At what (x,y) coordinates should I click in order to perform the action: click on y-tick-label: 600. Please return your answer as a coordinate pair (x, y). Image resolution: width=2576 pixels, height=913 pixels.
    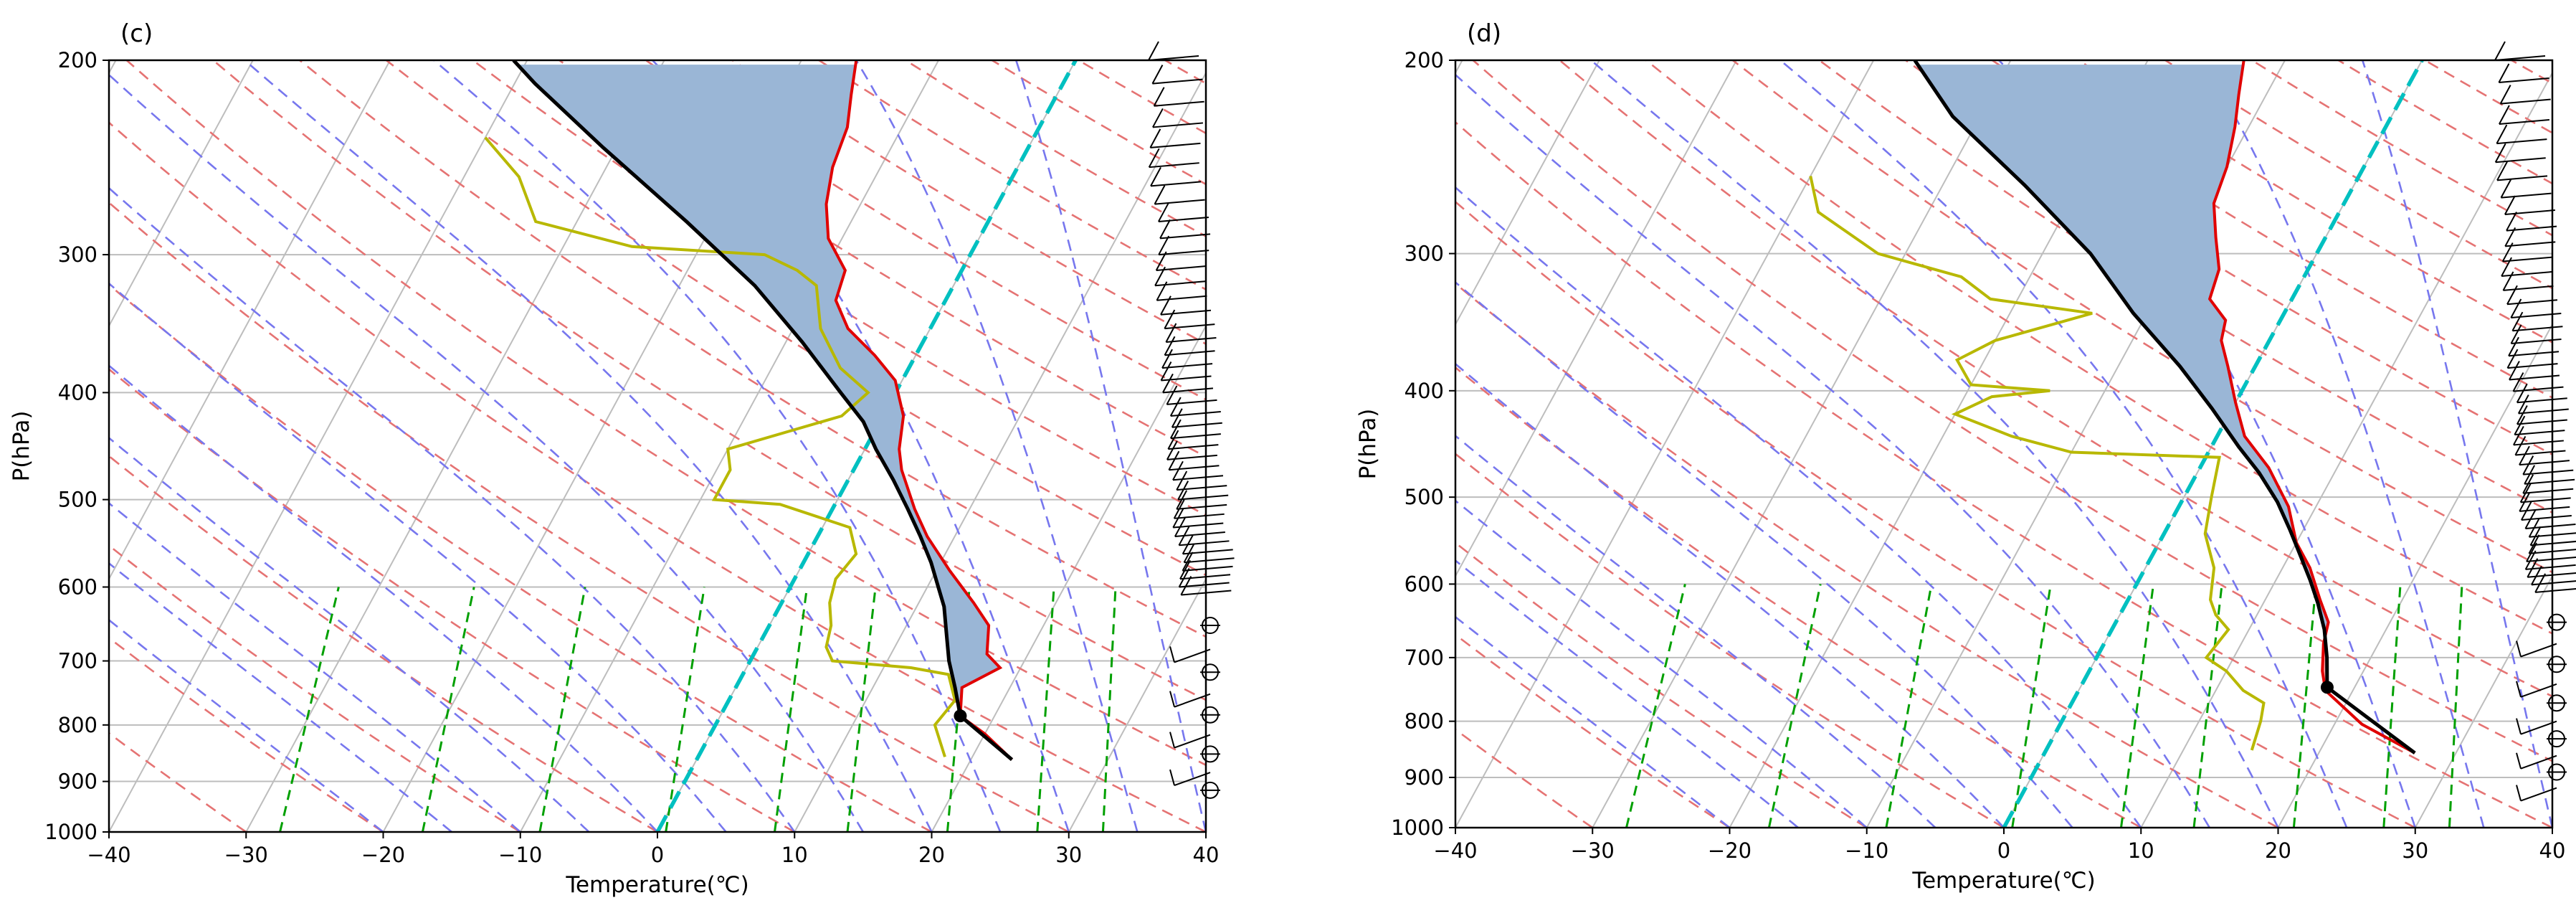
    Looking at the image, I should click on (78, 586).